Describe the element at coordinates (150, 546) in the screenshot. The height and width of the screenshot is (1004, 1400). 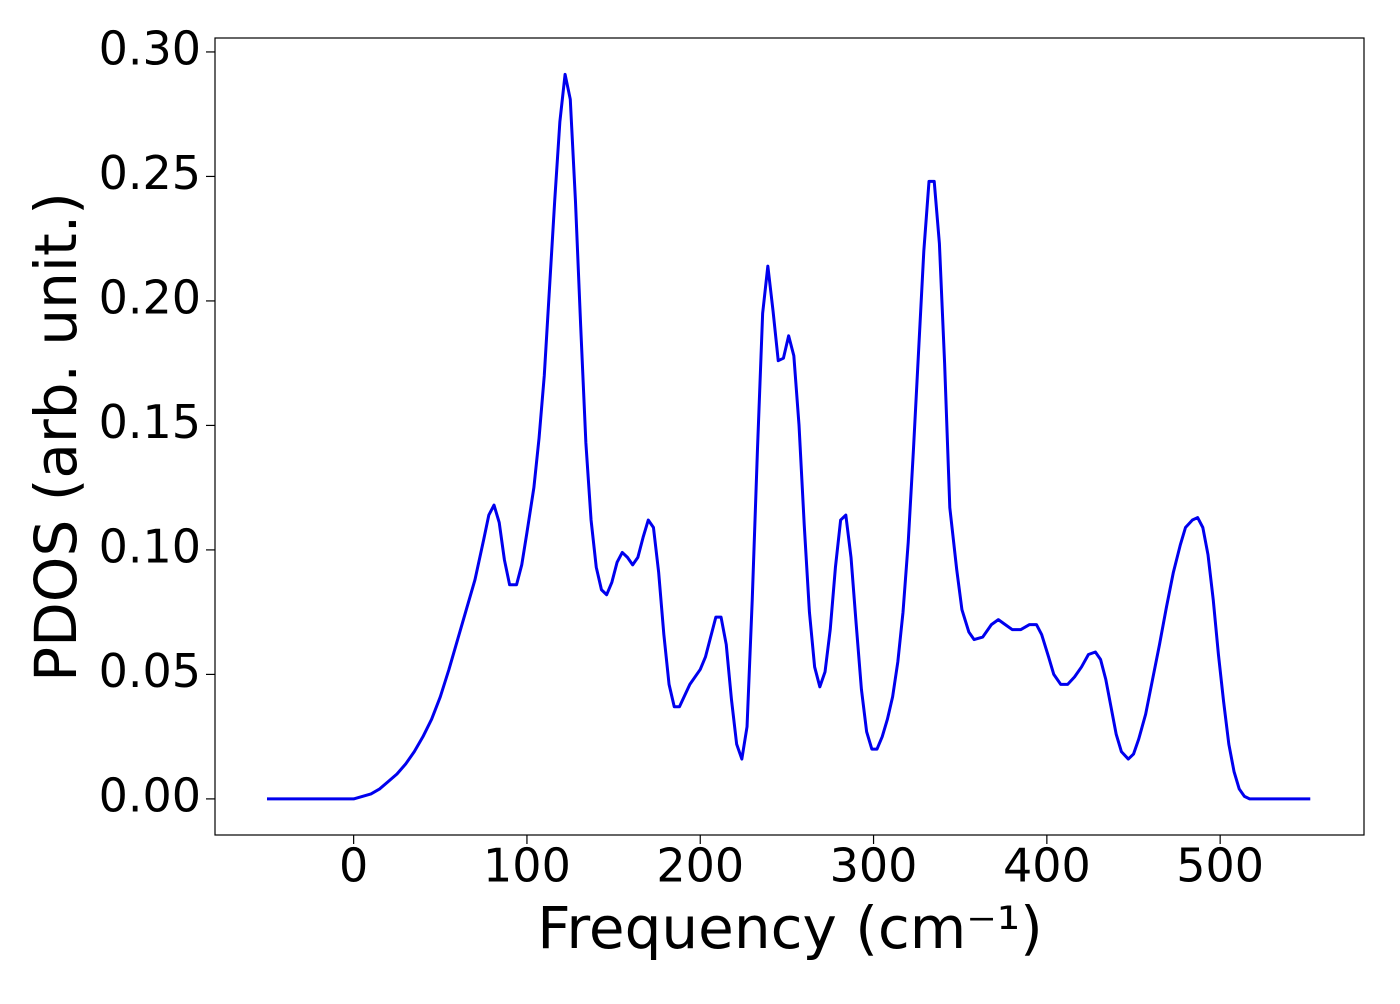
I see `y-tick-label: 0.10` at that location.